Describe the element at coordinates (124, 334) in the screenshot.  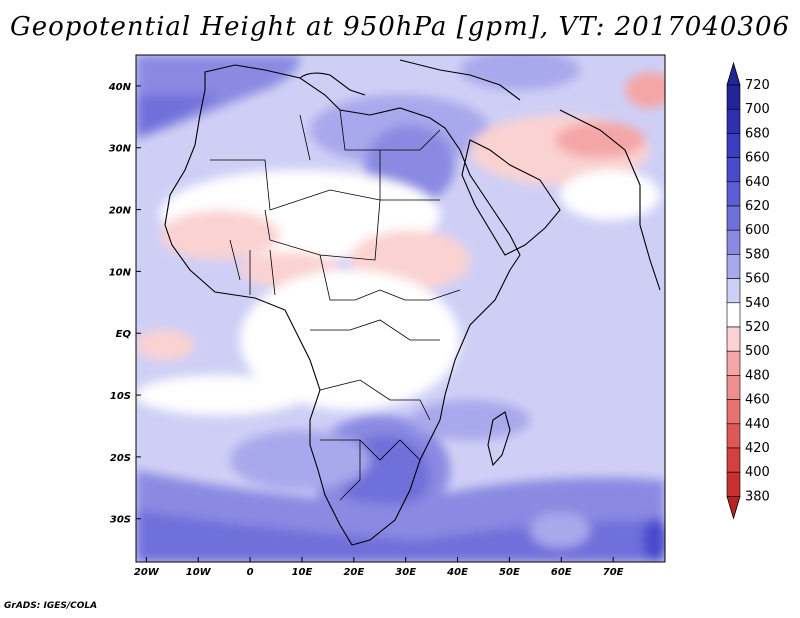
I see `y-tick-label: EQ` at that location.